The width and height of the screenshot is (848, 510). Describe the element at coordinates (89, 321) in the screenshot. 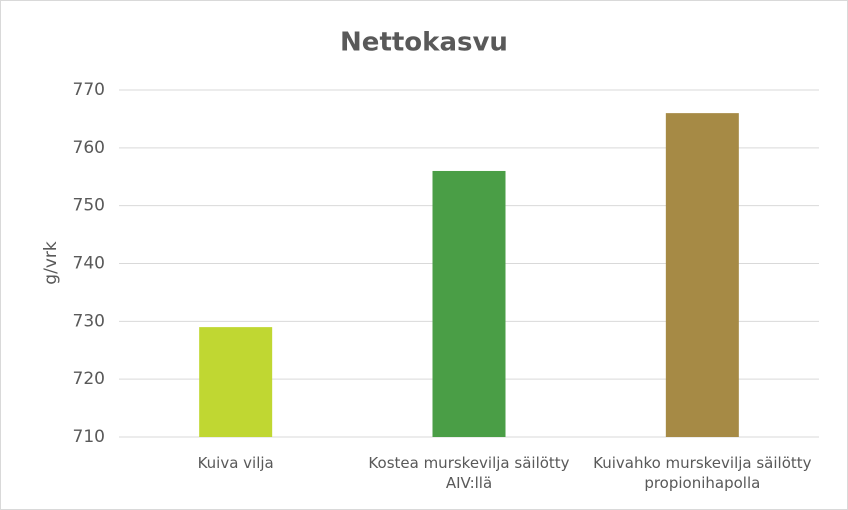

I see `y-tick-label: 730` at that location.